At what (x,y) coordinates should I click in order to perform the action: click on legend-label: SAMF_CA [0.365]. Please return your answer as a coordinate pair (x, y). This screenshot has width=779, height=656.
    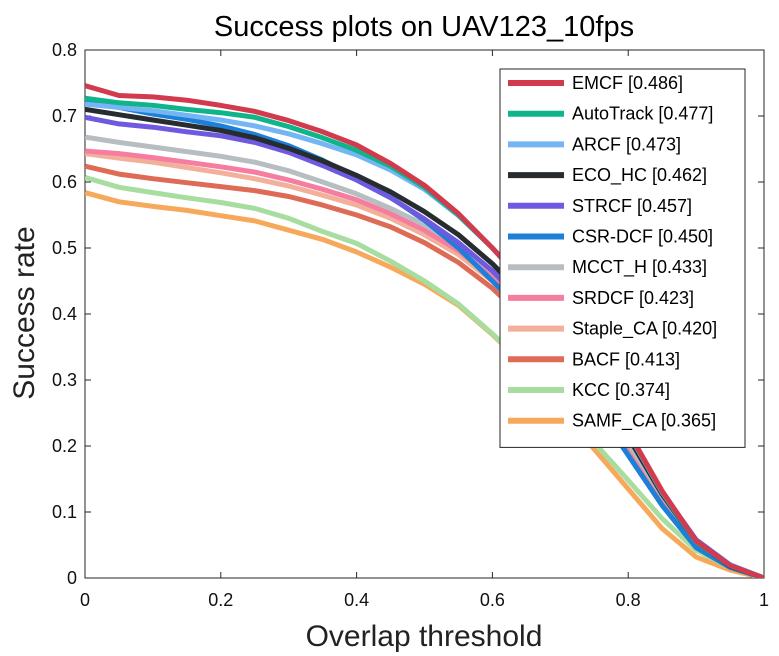
    Looking at the image, I should click on (644, 421).